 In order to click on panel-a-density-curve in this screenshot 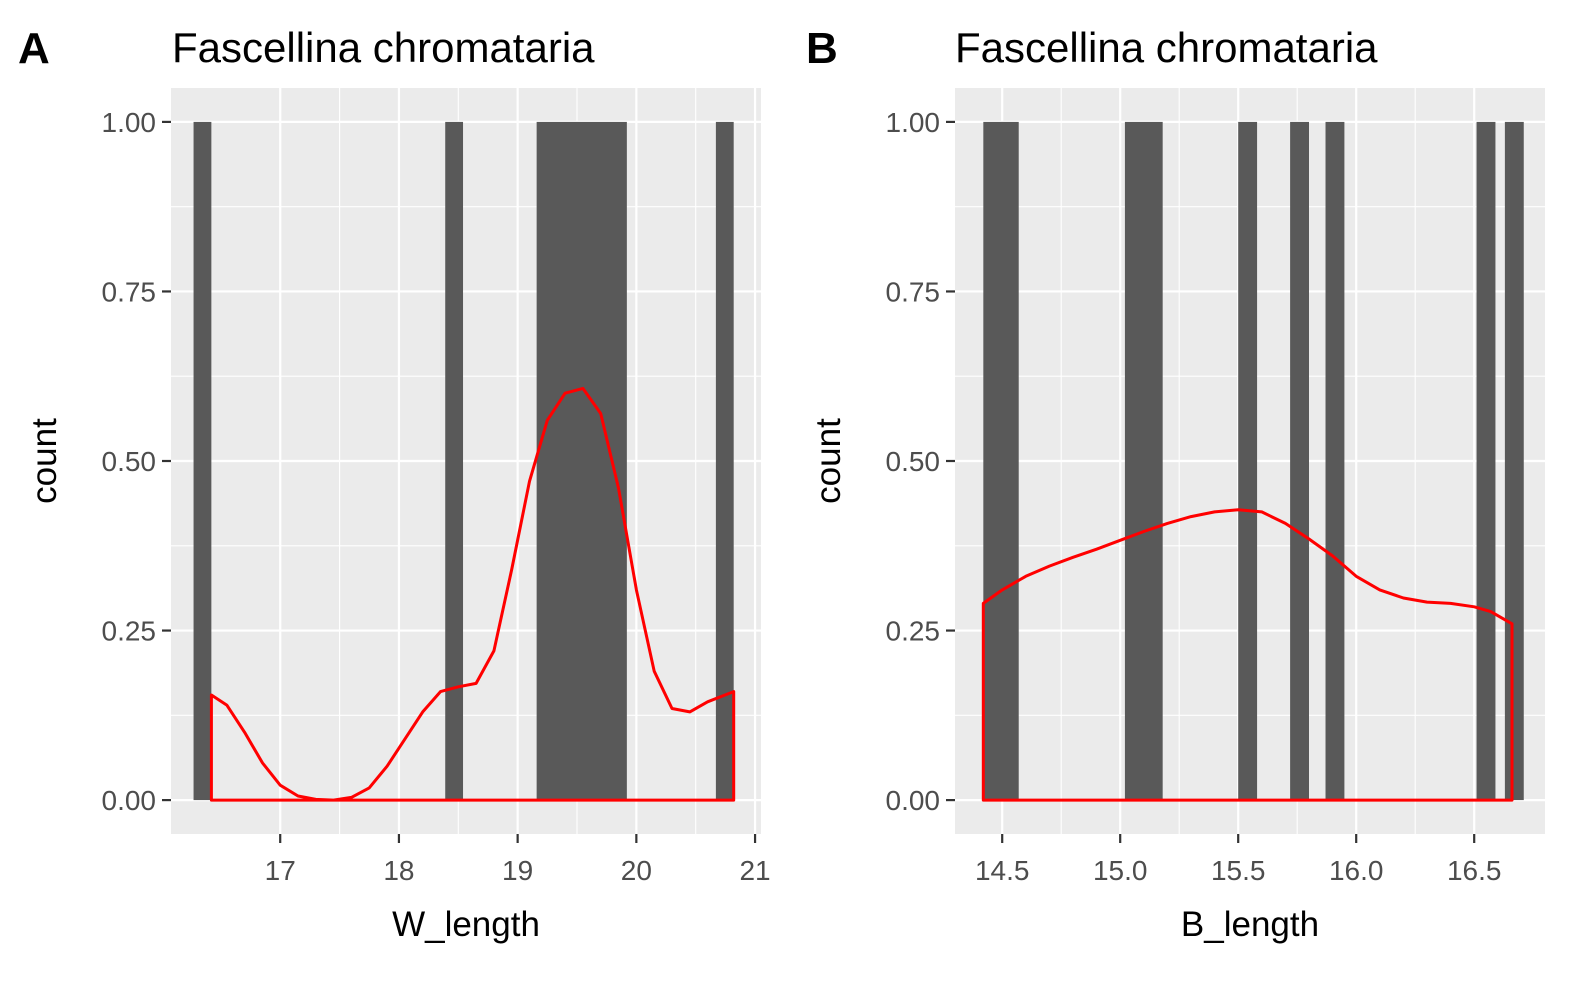, I will do `click(472, 594)`.